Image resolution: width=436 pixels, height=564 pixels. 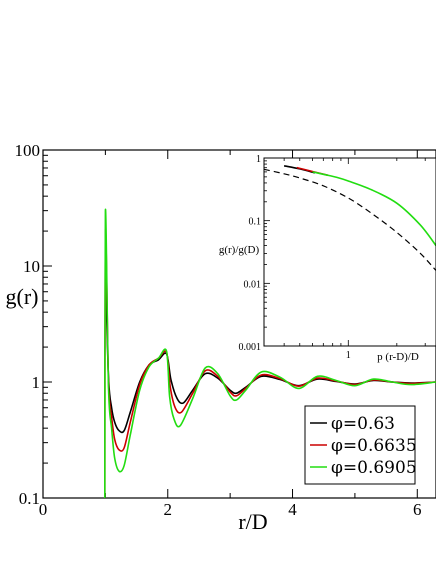 What do you see at coordinates (258, 159) in the screenshot?
I see `inset-y-tick-label: 1` at bounding box center [258, 159].